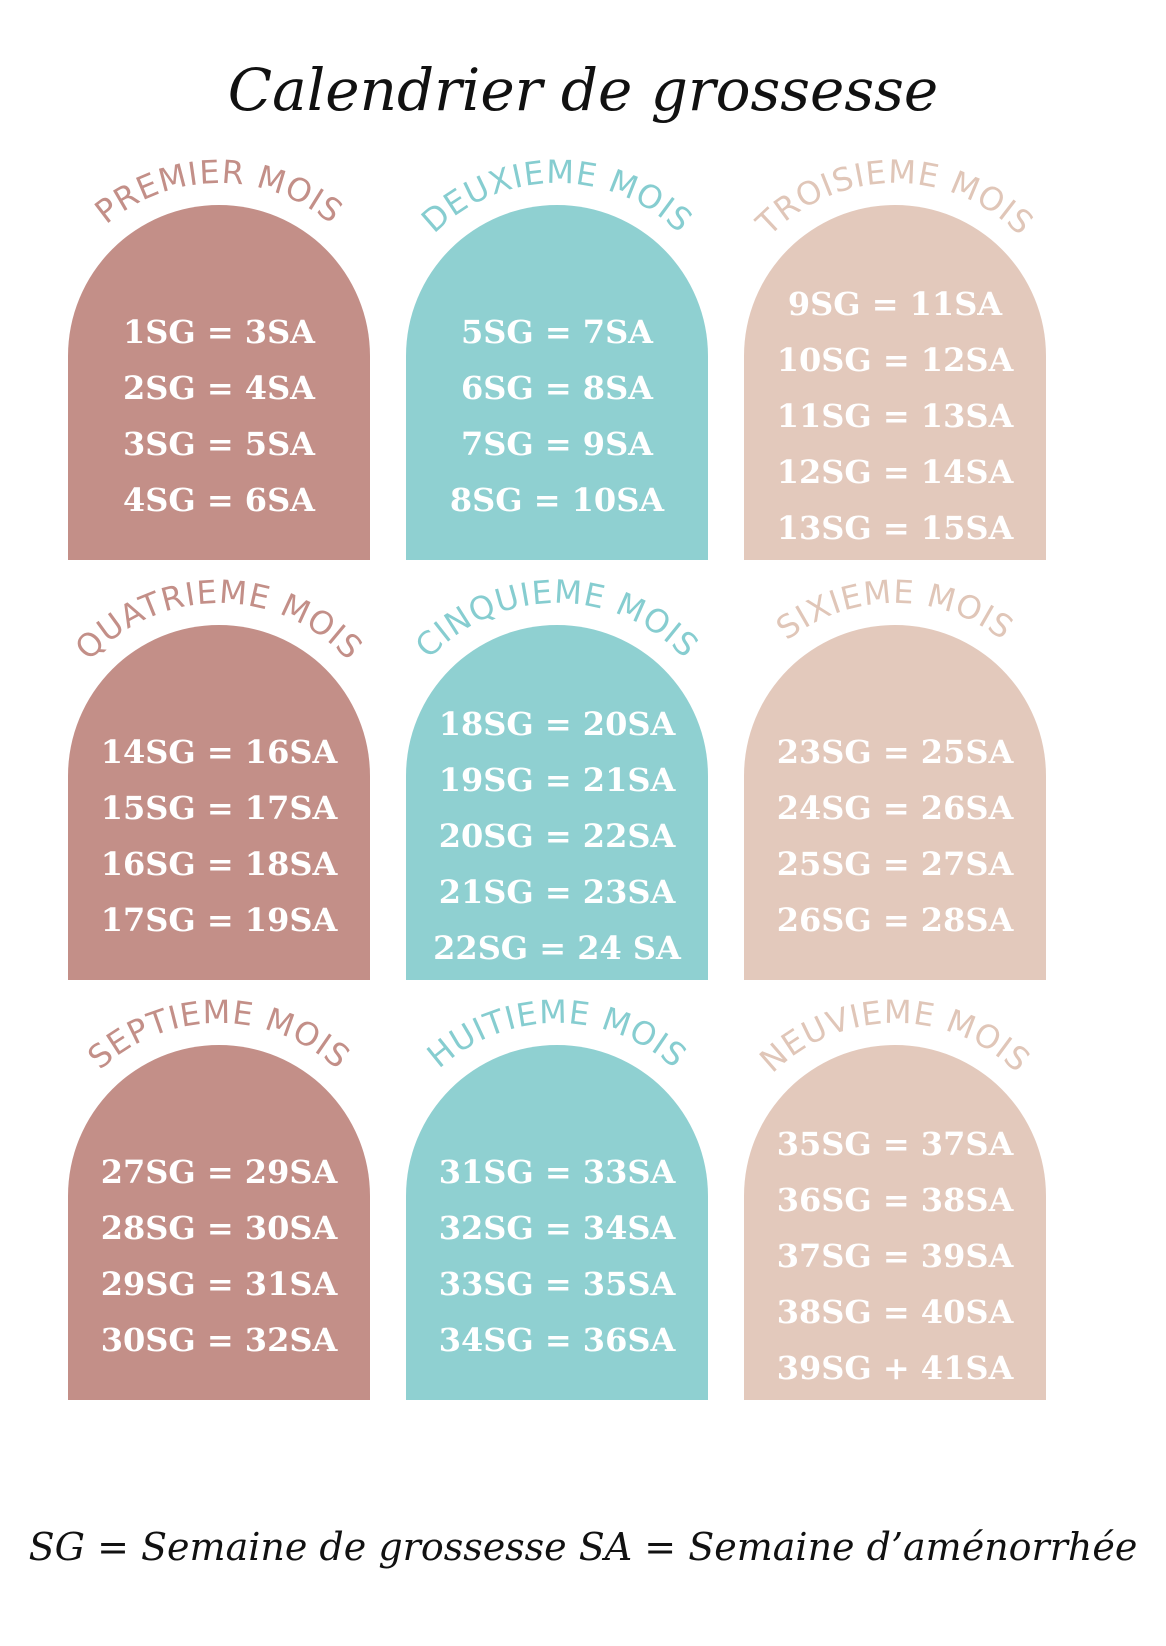 This screenshot has width=1166, height=1646. What do you see at coordinates (558, 1284) in the screenshot?
I see `week-line: 33SG = 35SA` at bounding box center [558, 1284].